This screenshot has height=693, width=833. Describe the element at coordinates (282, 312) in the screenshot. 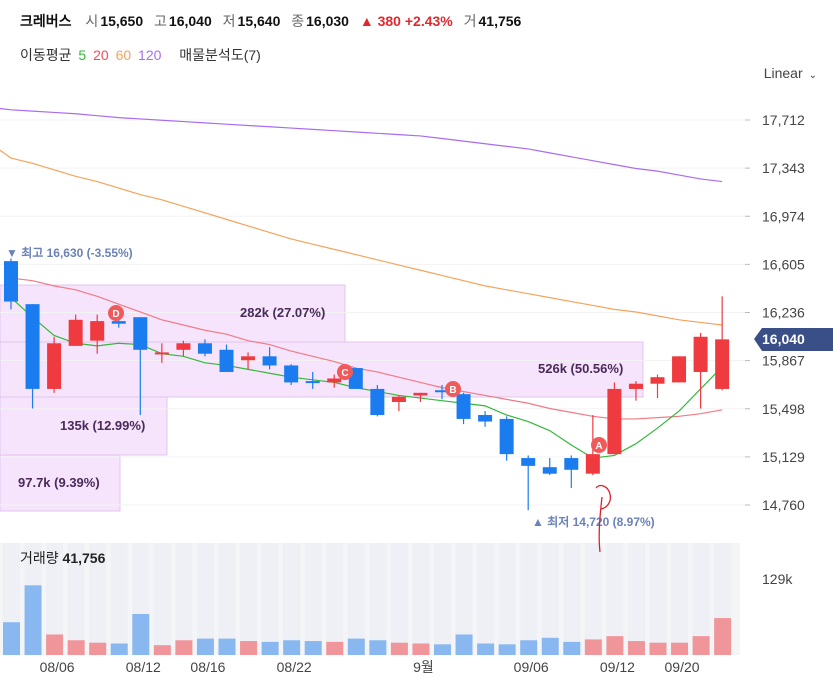

I see `profile-label-2: 282k (27.07%)` at that location.